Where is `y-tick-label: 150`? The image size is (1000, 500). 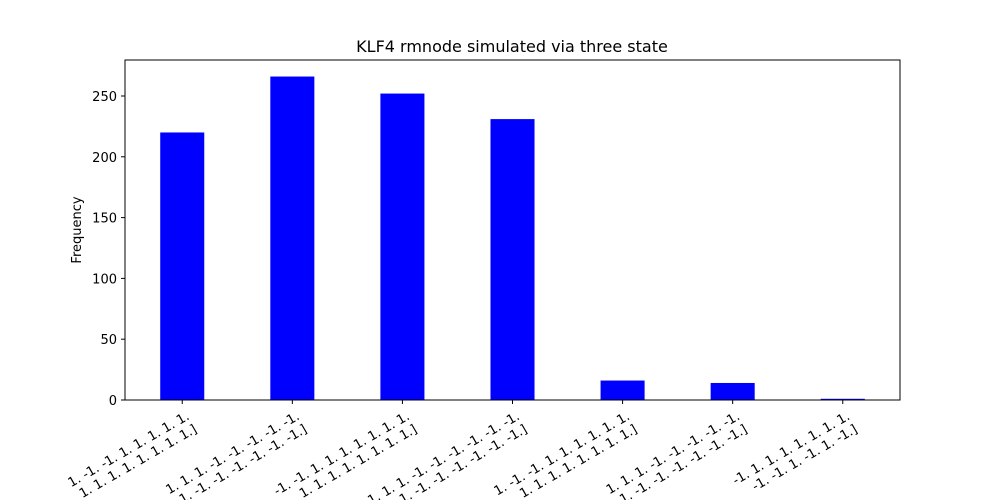 y-tick-label: 150 is located at coordinates (104, 219).